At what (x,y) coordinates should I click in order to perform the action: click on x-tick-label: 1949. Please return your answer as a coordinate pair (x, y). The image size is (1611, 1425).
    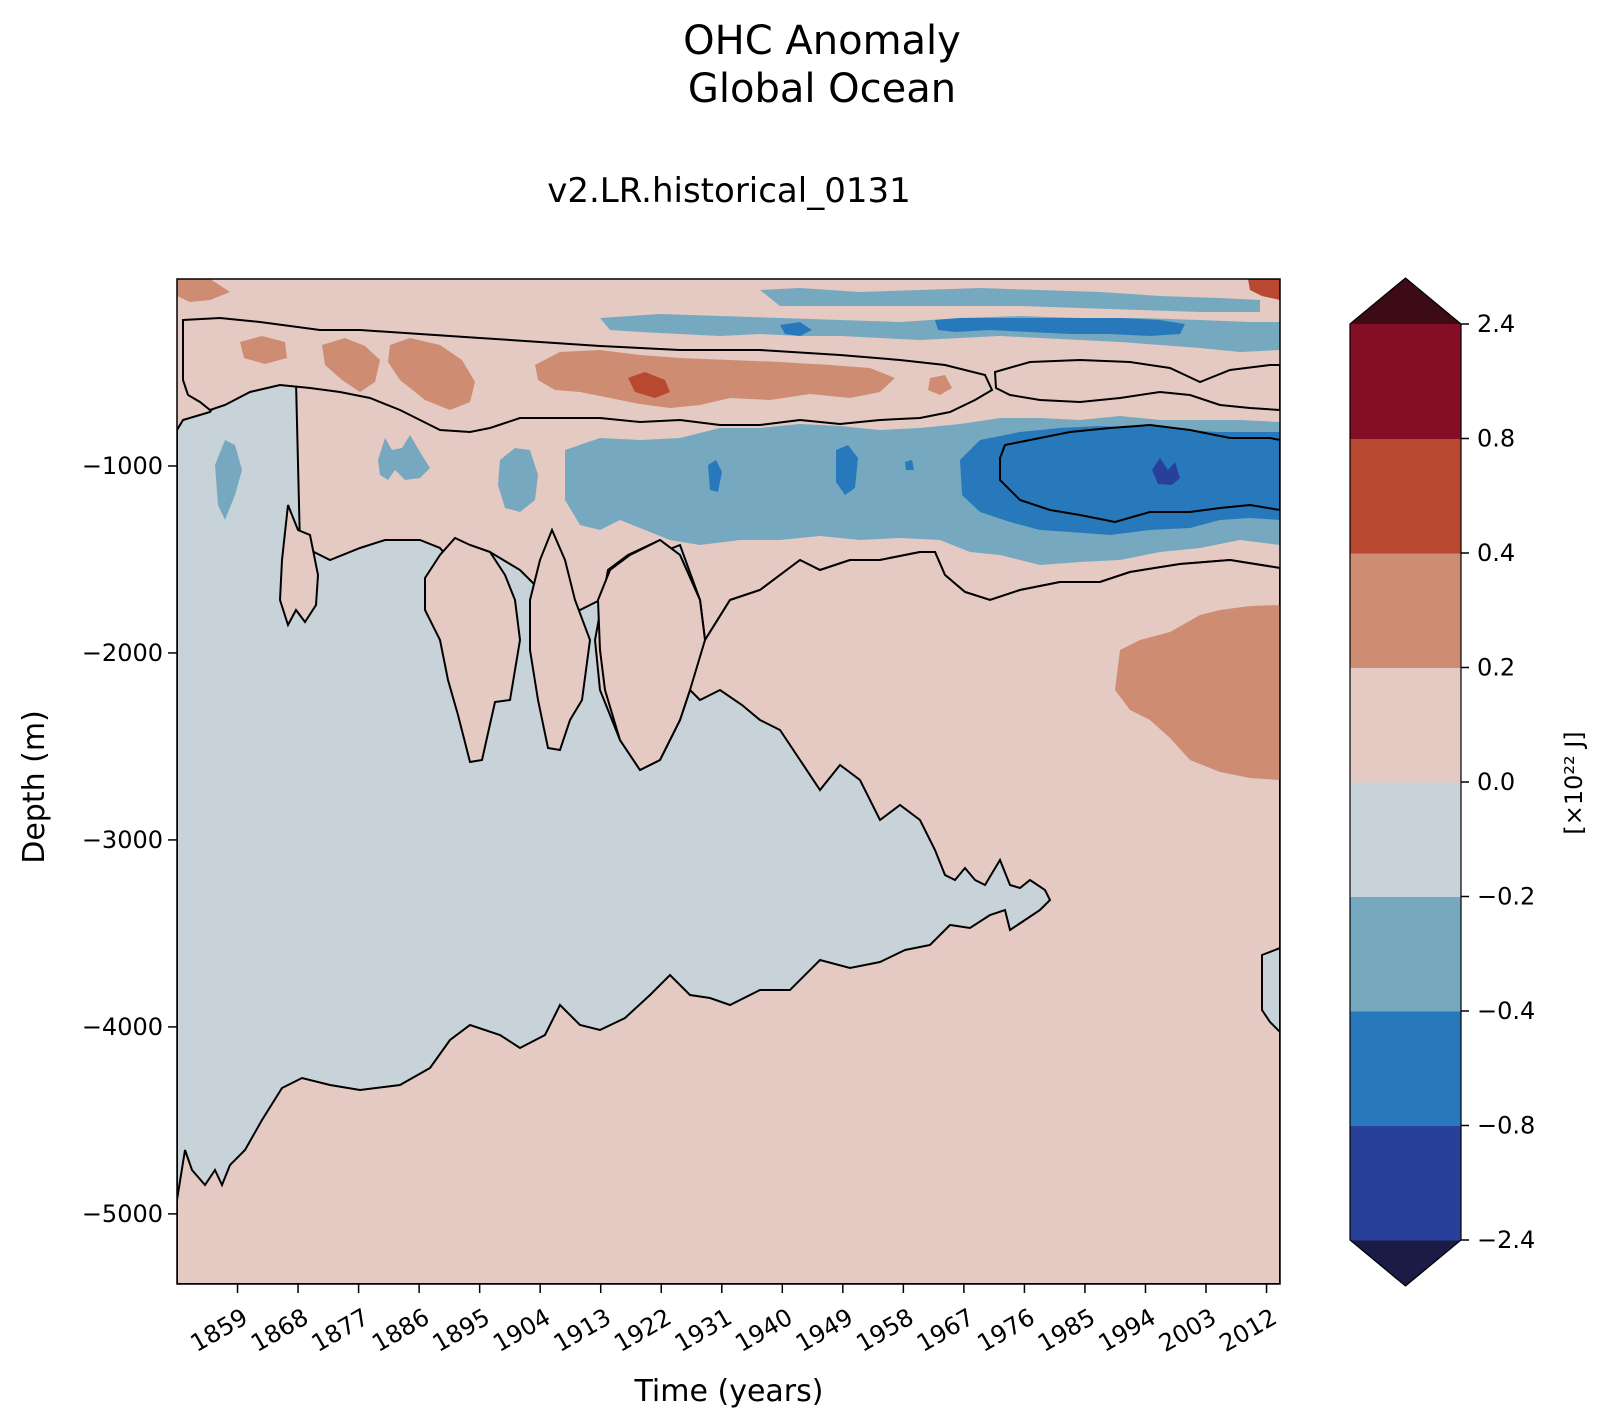
    Looking at the image, I should click on (824, 1330).